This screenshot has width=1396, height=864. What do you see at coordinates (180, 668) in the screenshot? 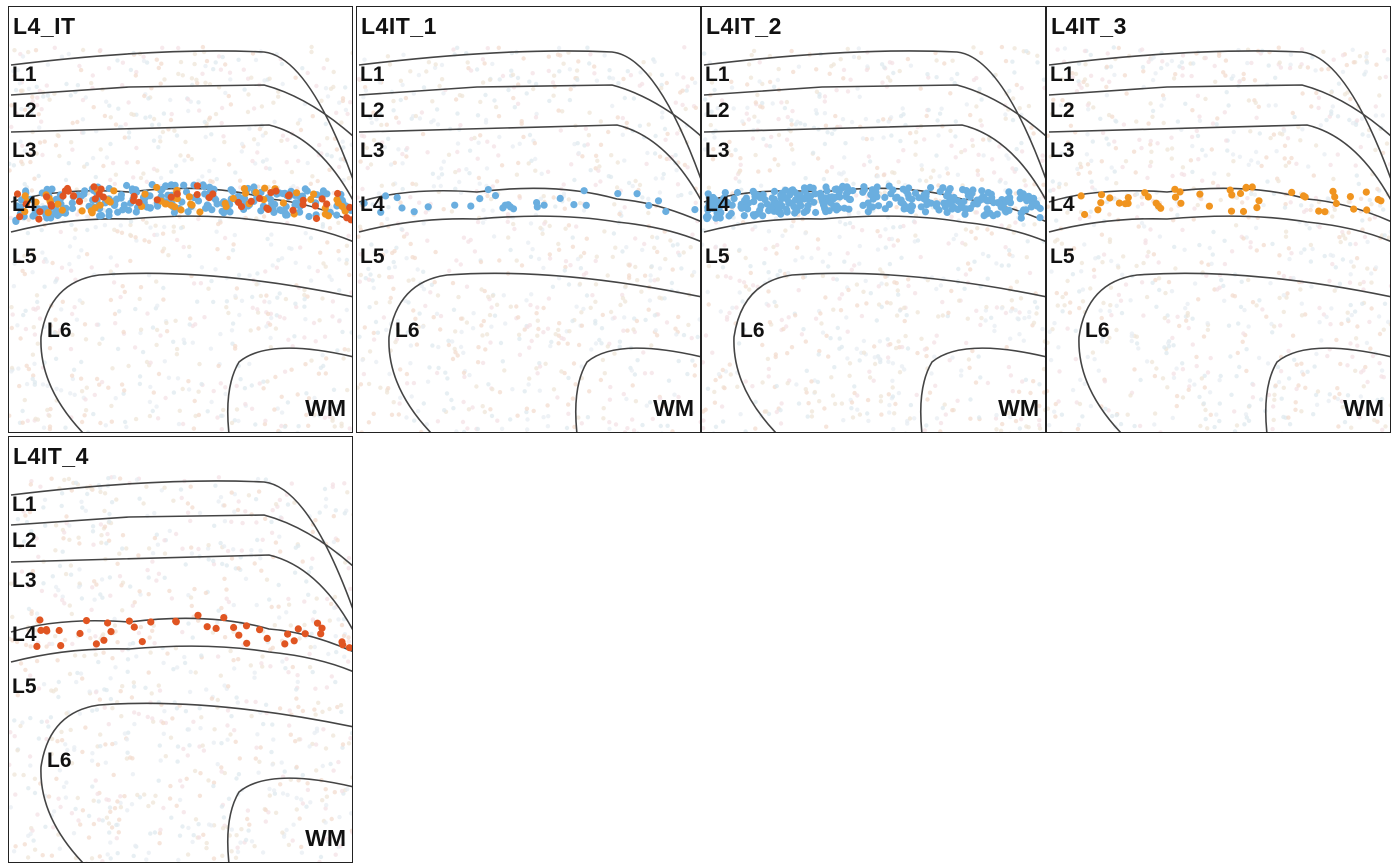
I see `tissue-map` at bounding box center [180, 668].